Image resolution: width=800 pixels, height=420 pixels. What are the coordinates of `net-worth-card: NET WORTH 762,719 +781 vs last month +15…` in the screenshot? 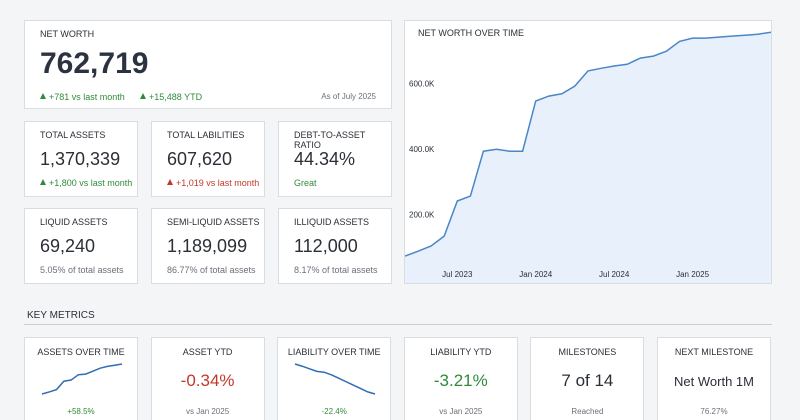 It's located at (208, 64).